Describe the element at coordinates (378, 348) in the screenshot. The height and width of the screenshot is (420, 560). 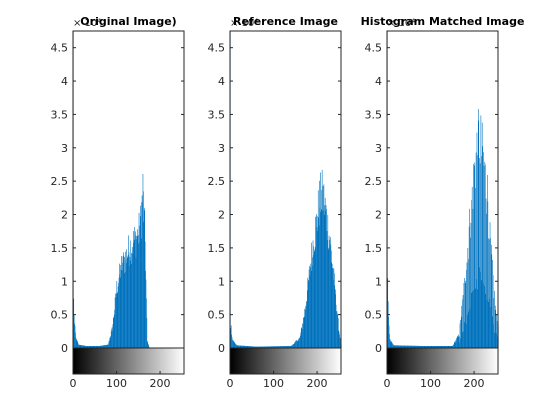
I see `y-tick-label: 0` at that location.